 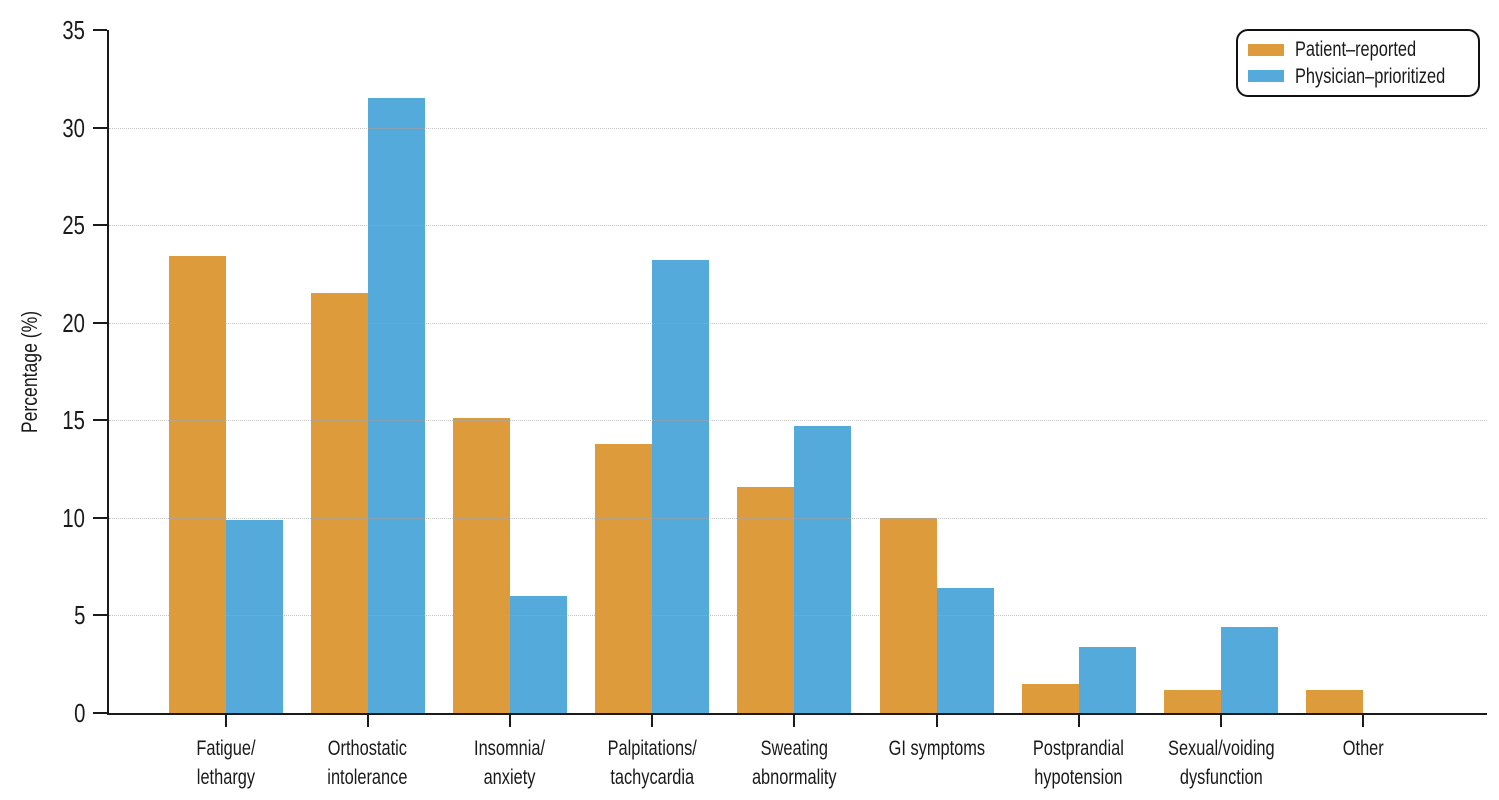 What do you see at coordinates (1266, 76) in the screenshot?
I see `legend-swatch-physician-prioritized-icon` at bounding box center [1266, 76].